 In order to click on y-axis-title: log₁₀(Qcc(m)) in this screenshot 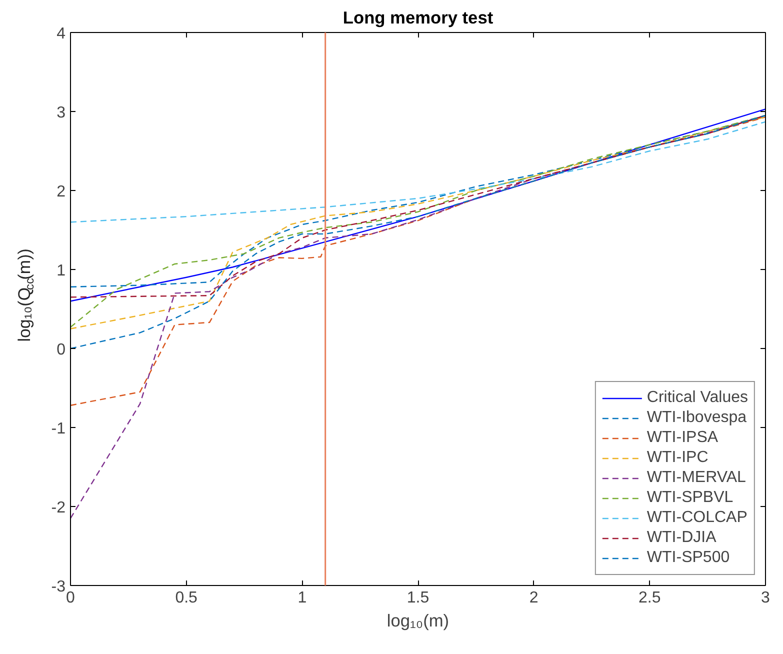, I will do `click(25, 295)`.